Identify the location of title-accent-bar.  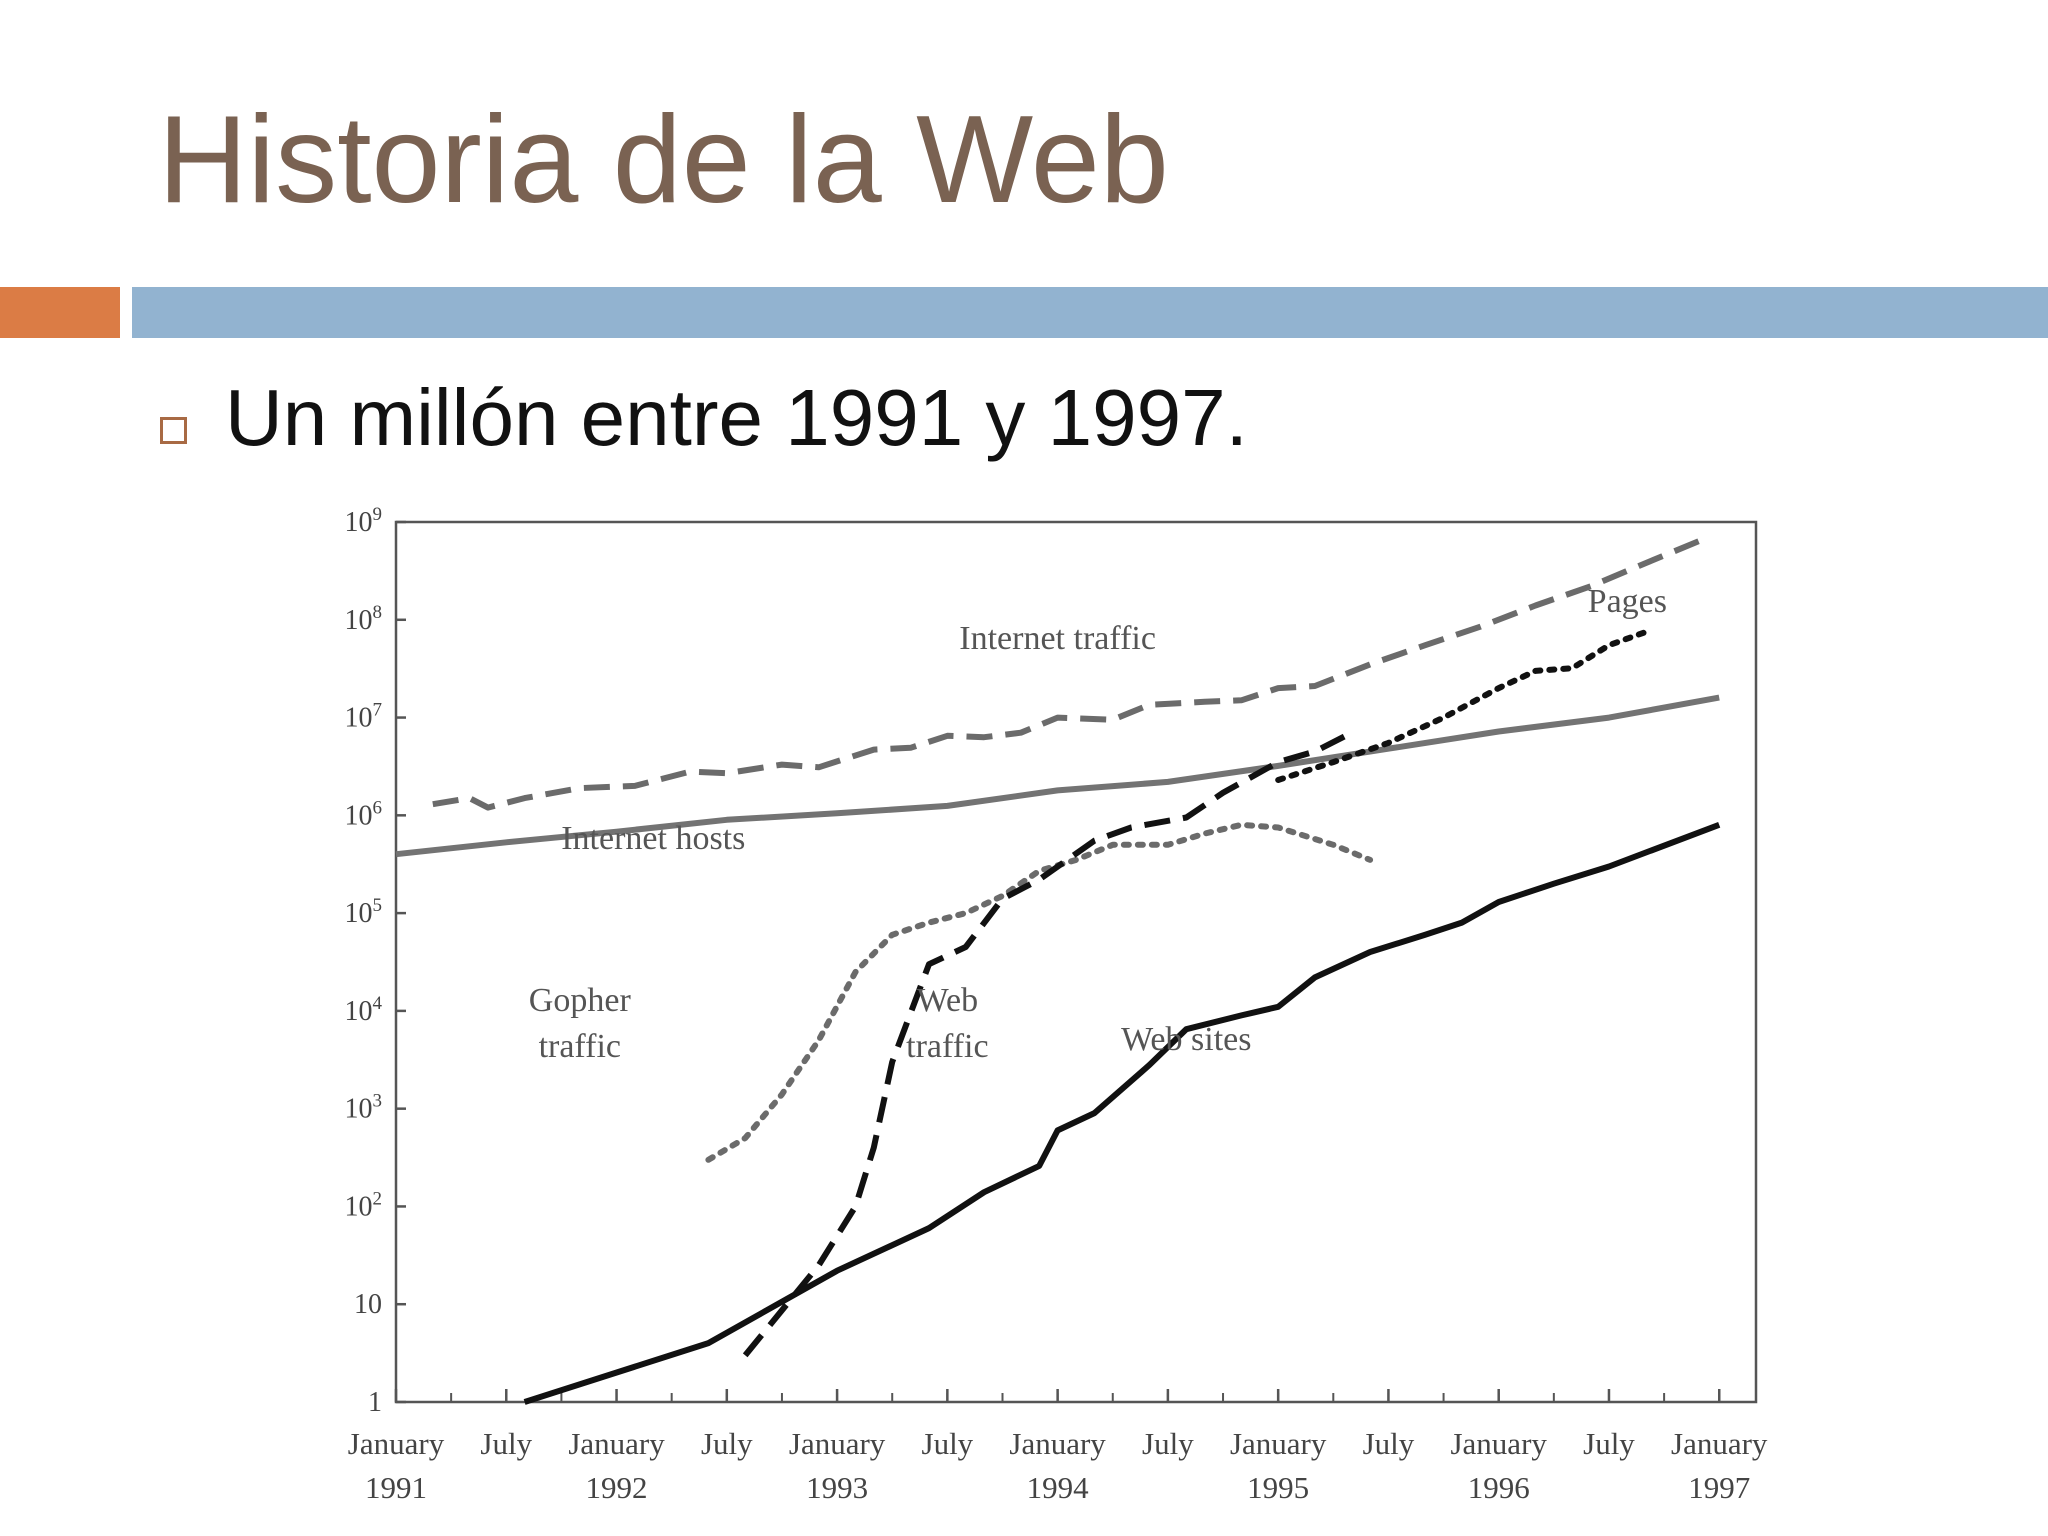
(60, 312).